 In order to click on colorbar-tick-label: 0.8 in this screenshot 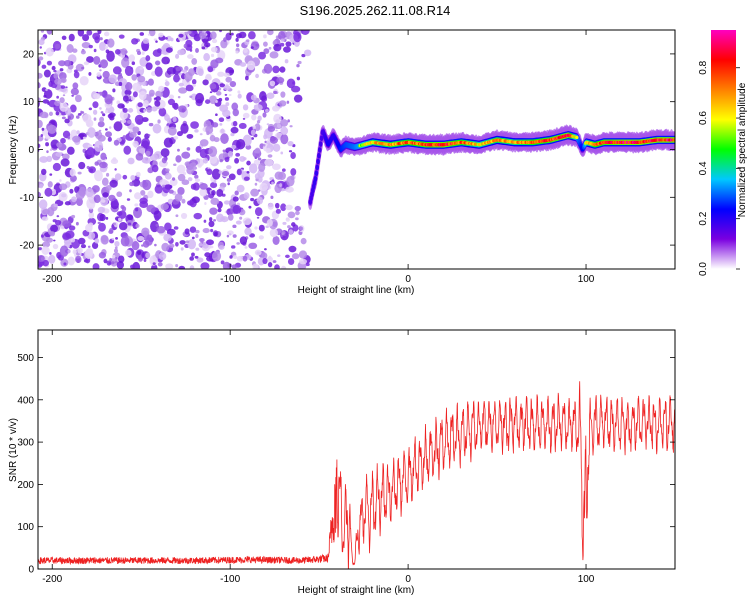, I will do `click(703, 67)`.